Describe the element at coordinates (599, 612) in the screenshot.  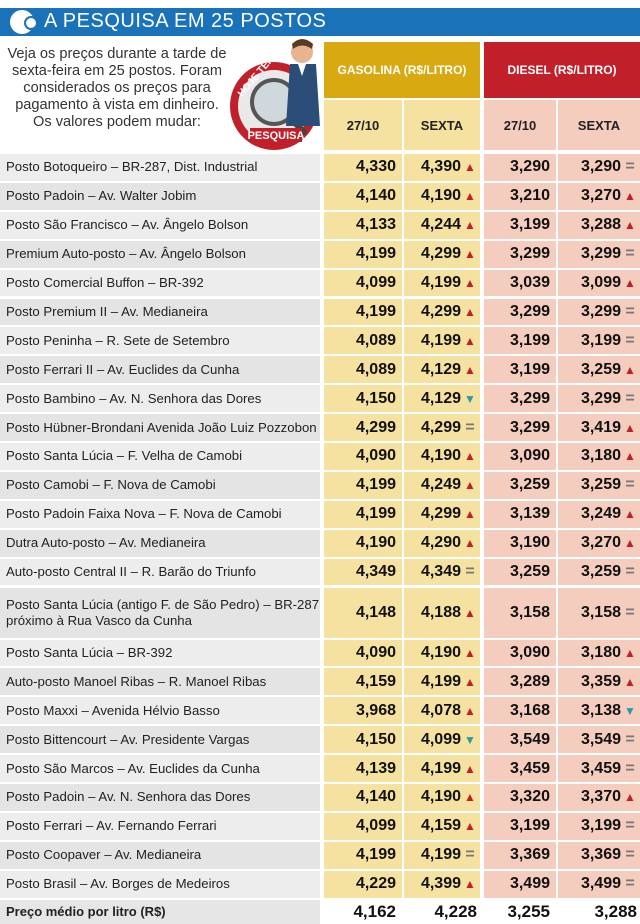
I see `diesel-sexta-price: 3,158 =` at that location.